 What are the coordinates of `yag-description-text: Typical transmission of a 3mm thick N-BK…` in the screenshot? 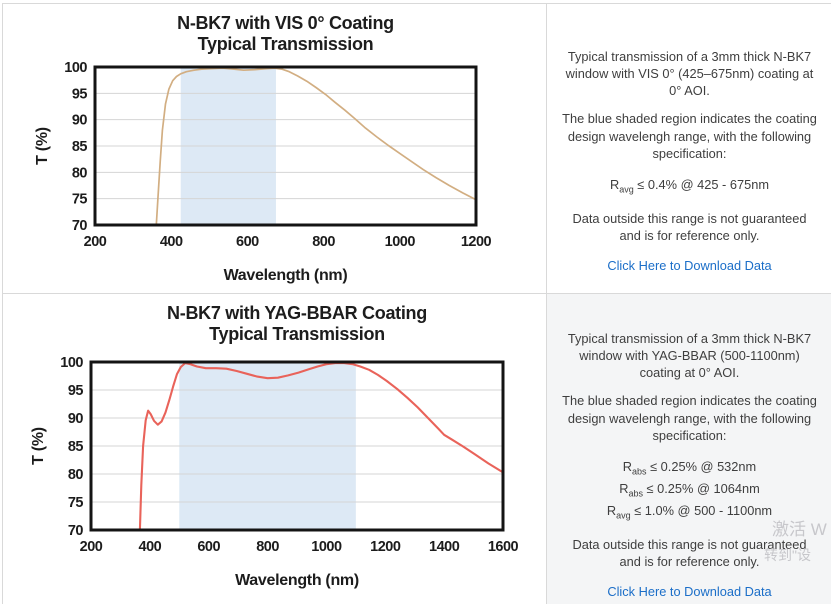 It's located at (689, 356).